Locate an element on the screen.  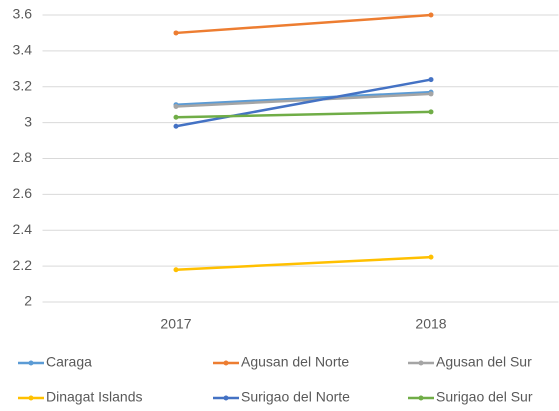
legend-label: Agusan del Sur is located at coordinates (484, 362).